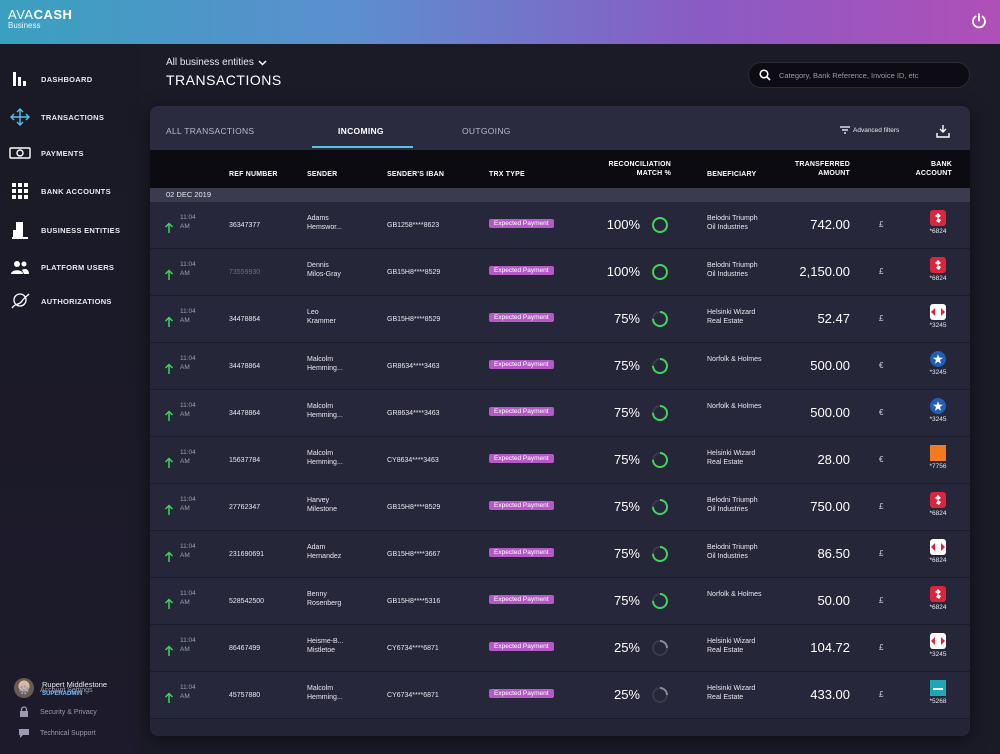 This screenshot has width=1000, height=754. Describe the element at coordinates (210, 131) in the screenshot. I see `tab-all-transactions: ALL TRANSACTIONS` at that location.